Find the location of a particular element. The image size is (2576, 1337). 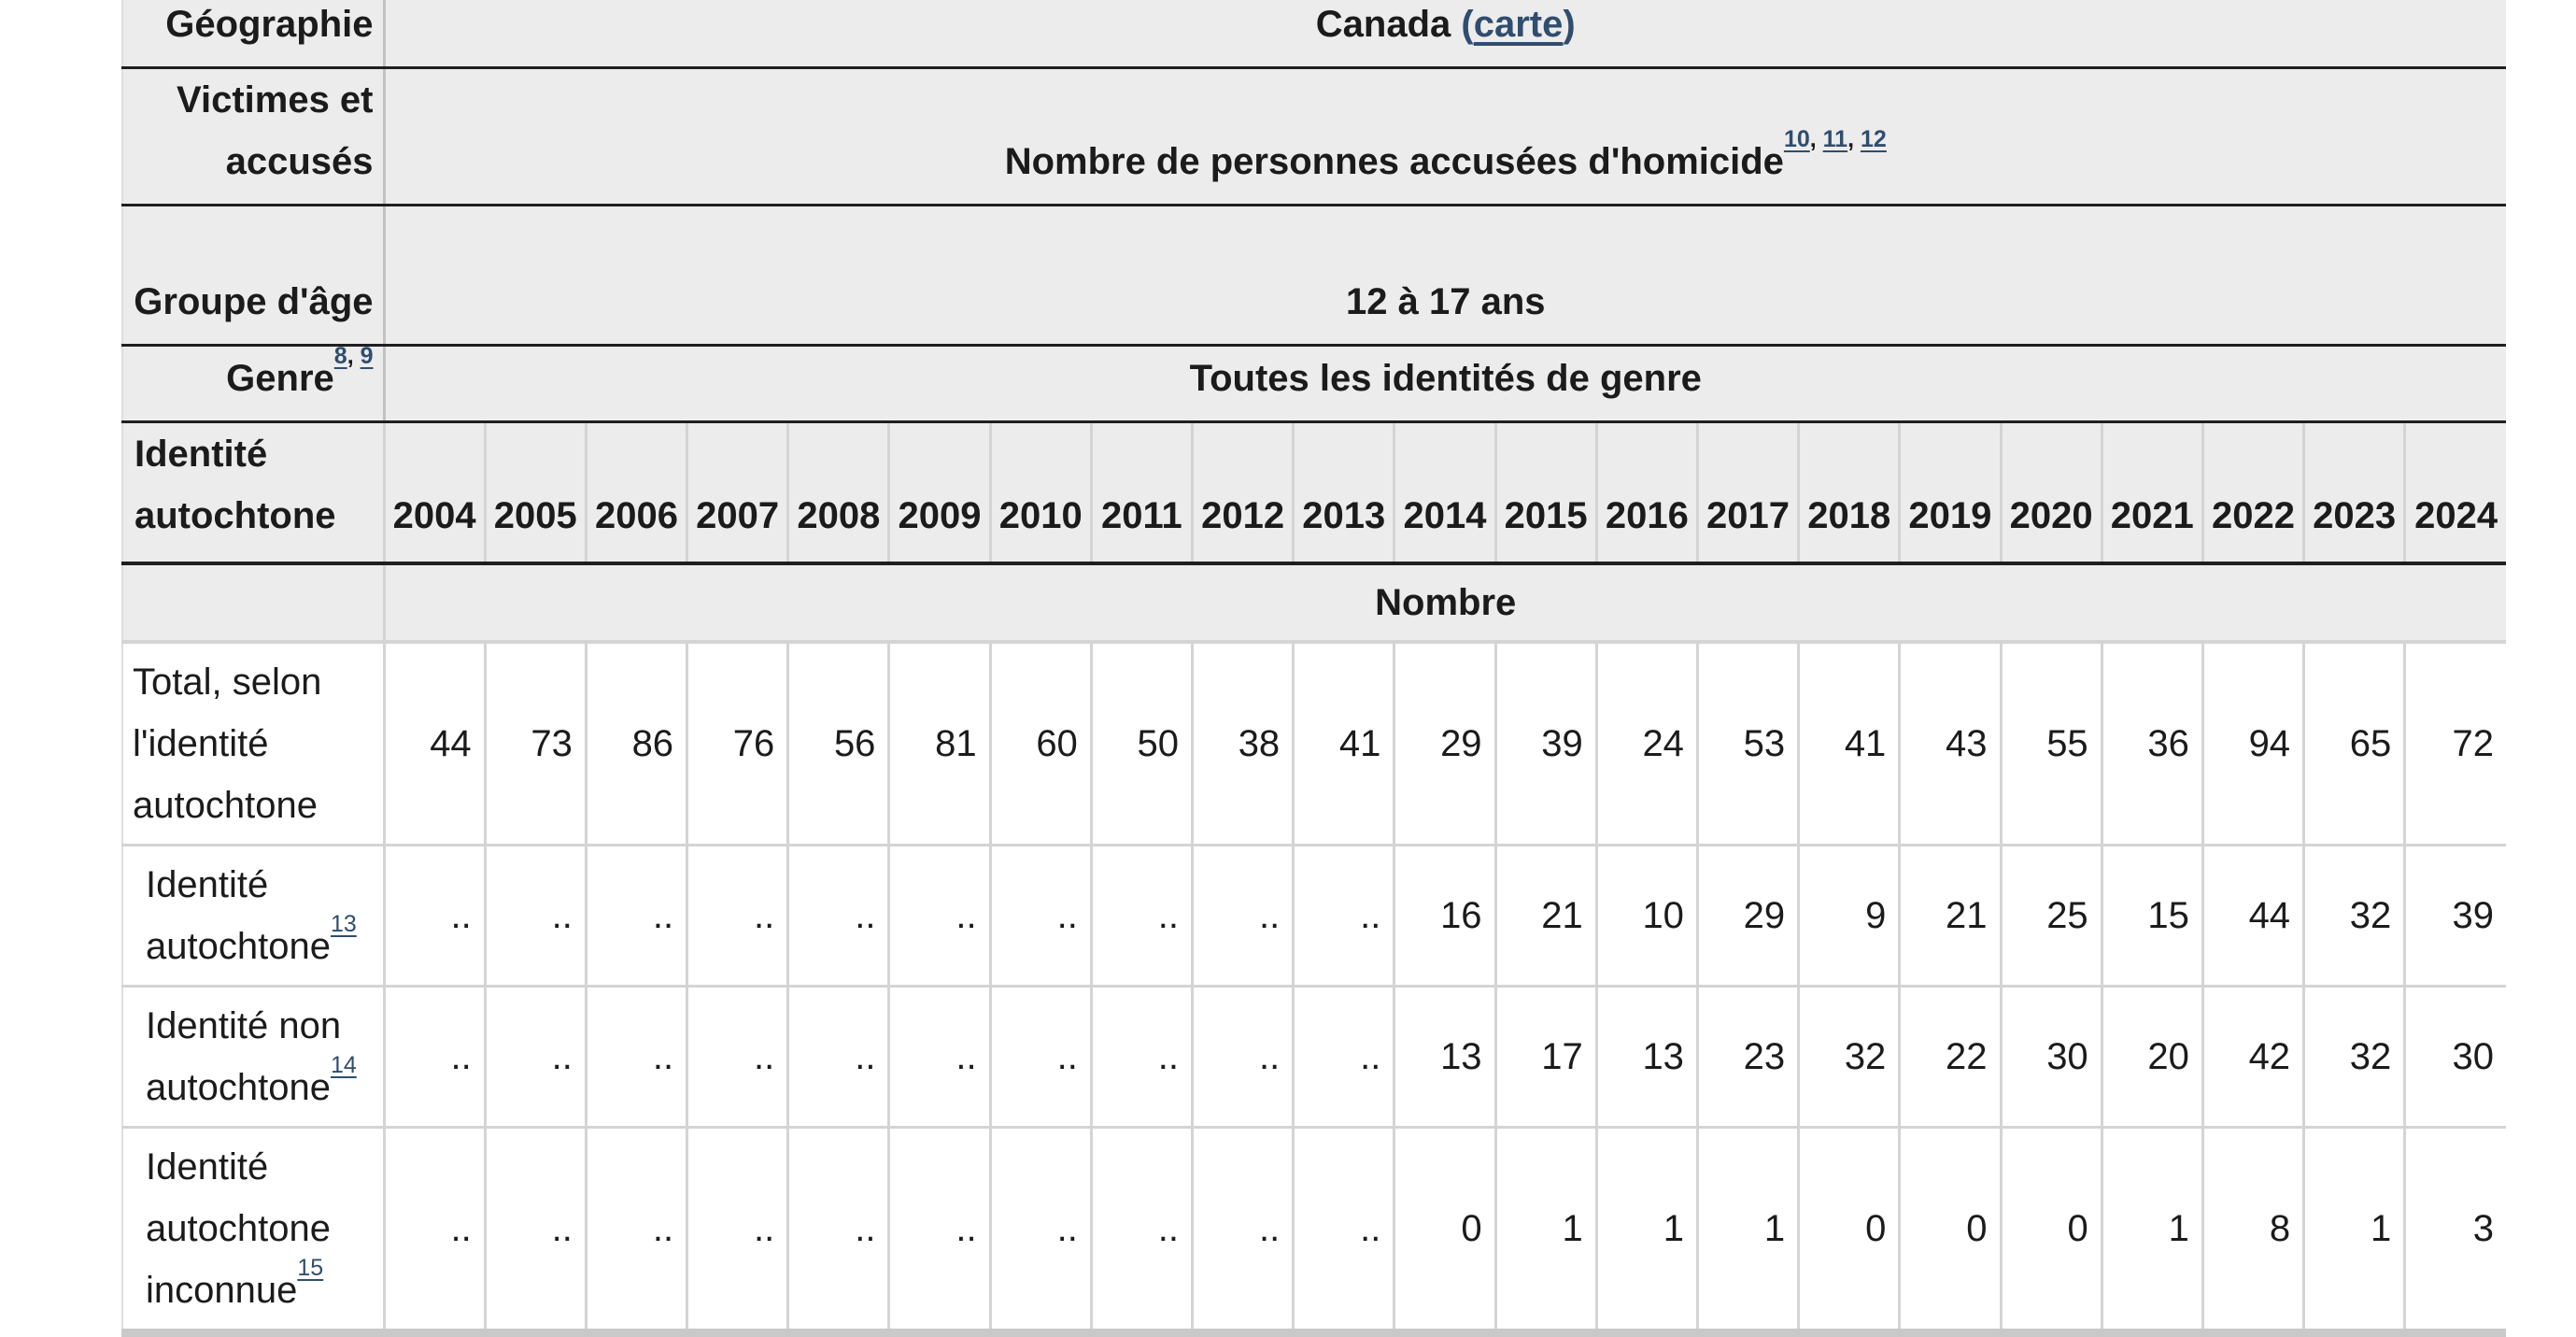

data-cell-2017: 29 is located at coordinates (1749, 916).